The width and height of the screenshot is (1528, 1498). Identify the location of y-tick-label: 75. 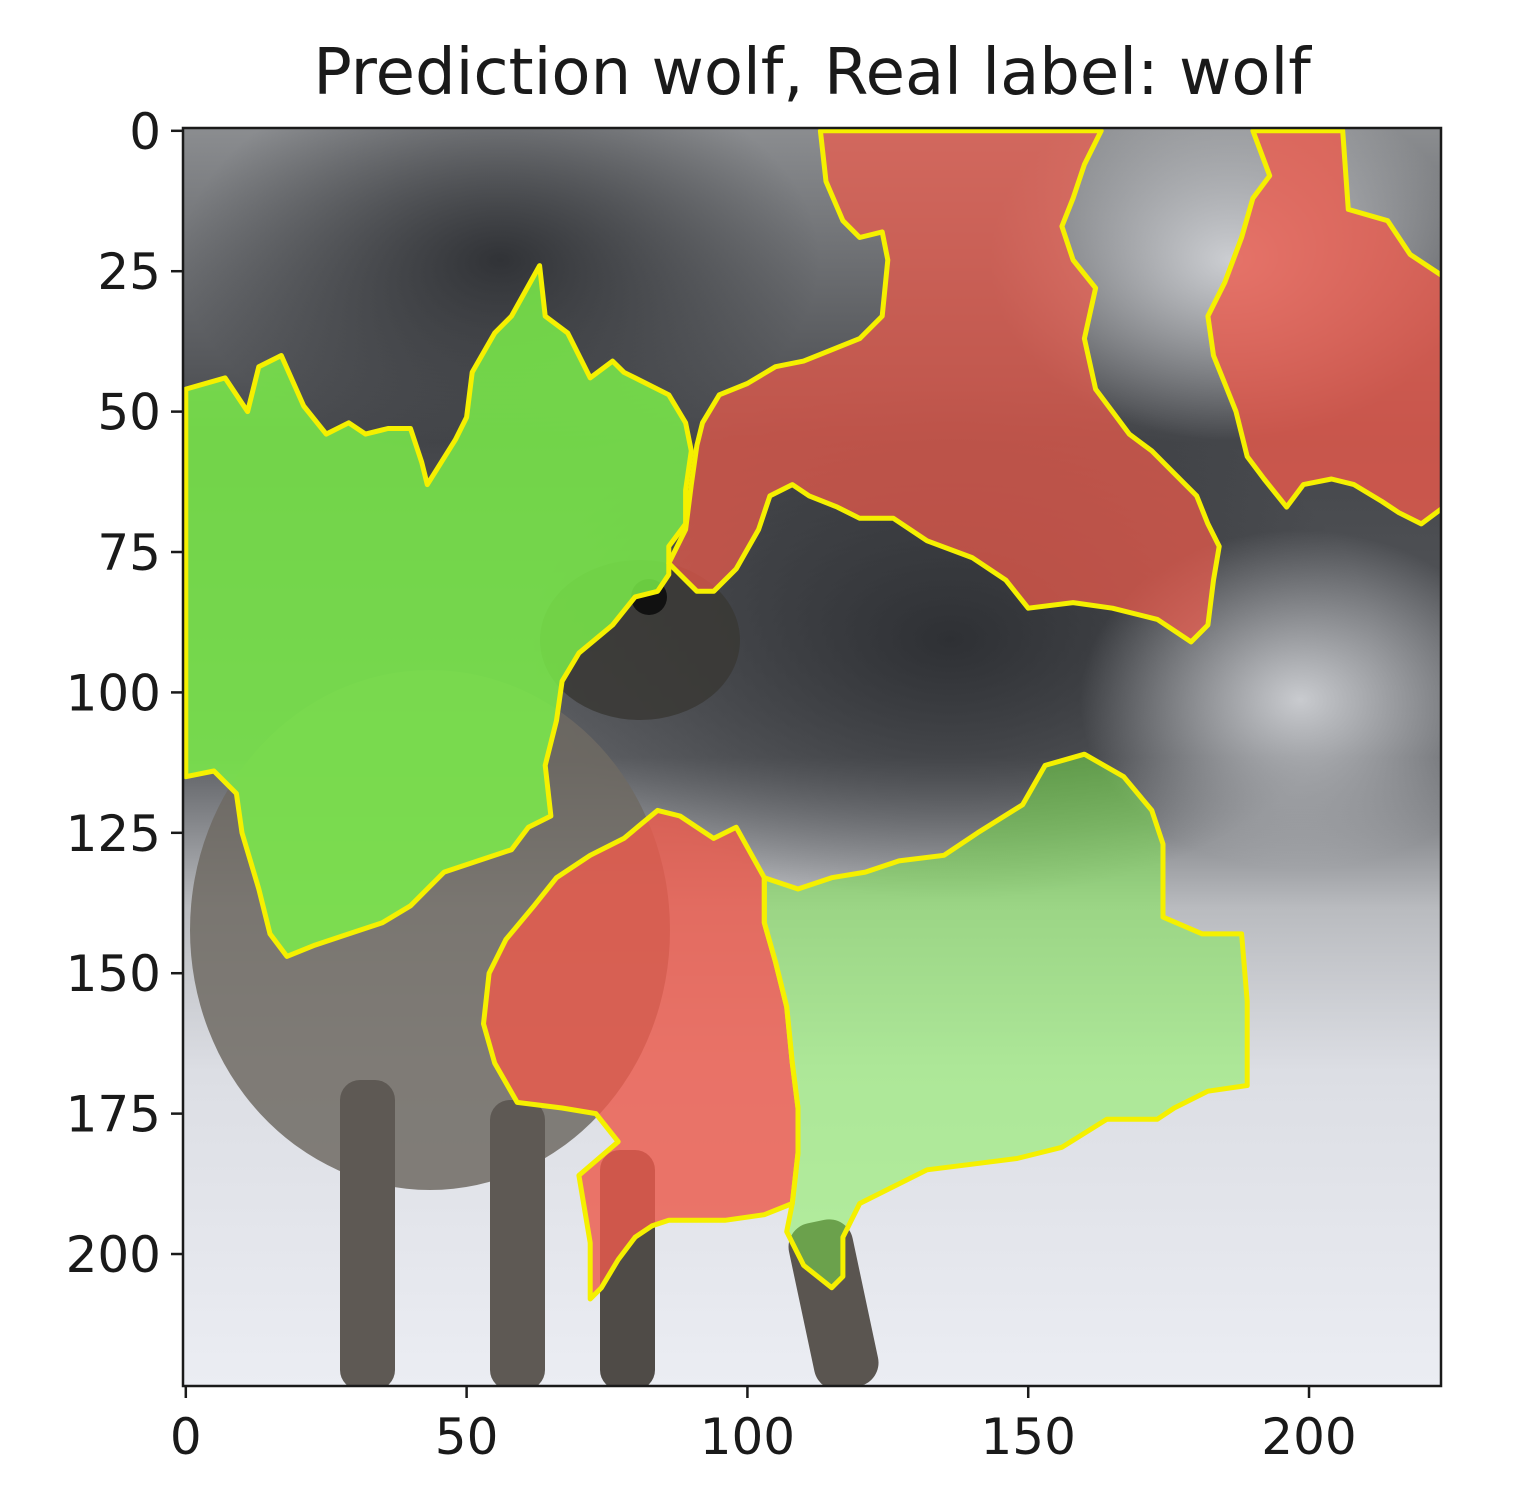
(129, 553).